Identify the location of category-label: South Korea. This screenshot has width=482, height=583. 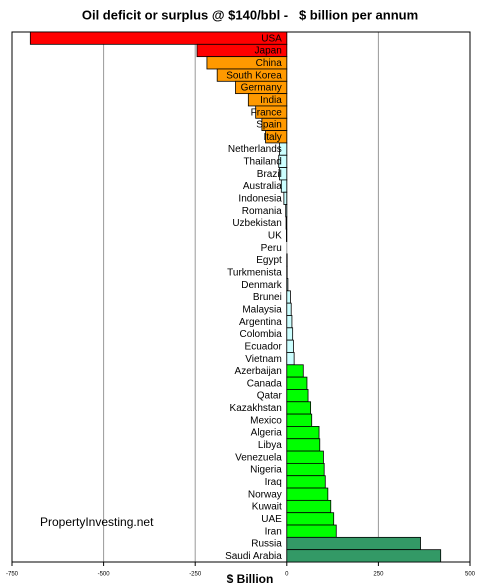
(254, 75).